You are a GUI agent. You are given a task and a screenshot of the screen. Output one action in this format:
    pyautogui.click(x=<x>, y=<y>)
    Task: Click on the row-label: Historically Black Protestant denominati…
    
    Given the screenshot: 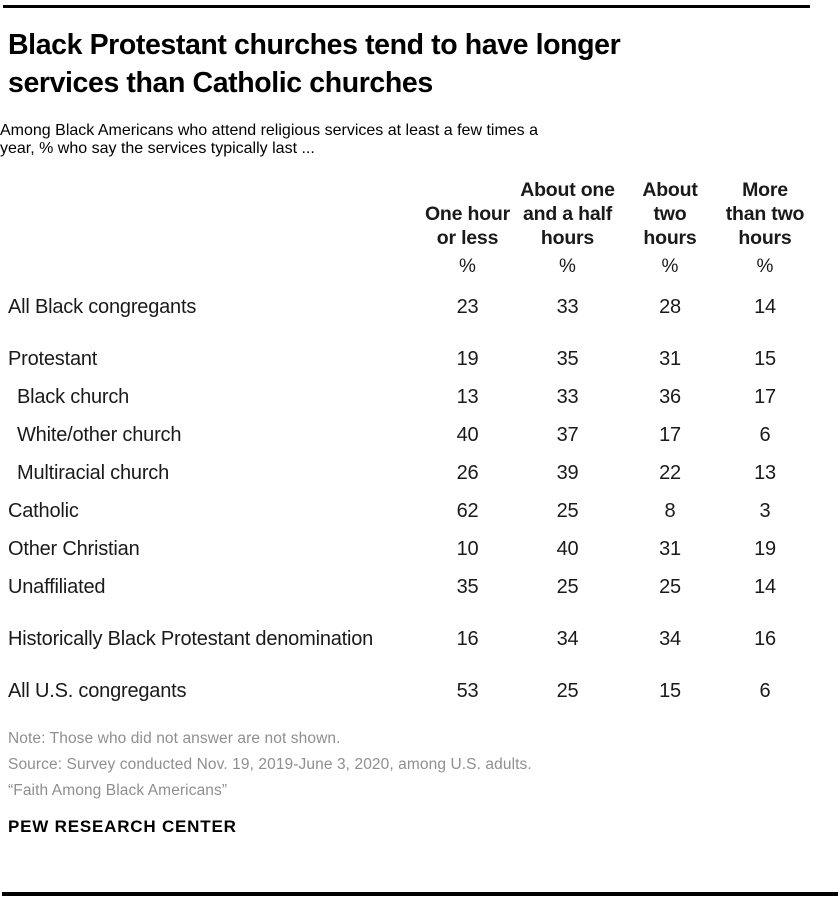 What is the action you would take?
    pyautogui.click(x=191, y=638)
    